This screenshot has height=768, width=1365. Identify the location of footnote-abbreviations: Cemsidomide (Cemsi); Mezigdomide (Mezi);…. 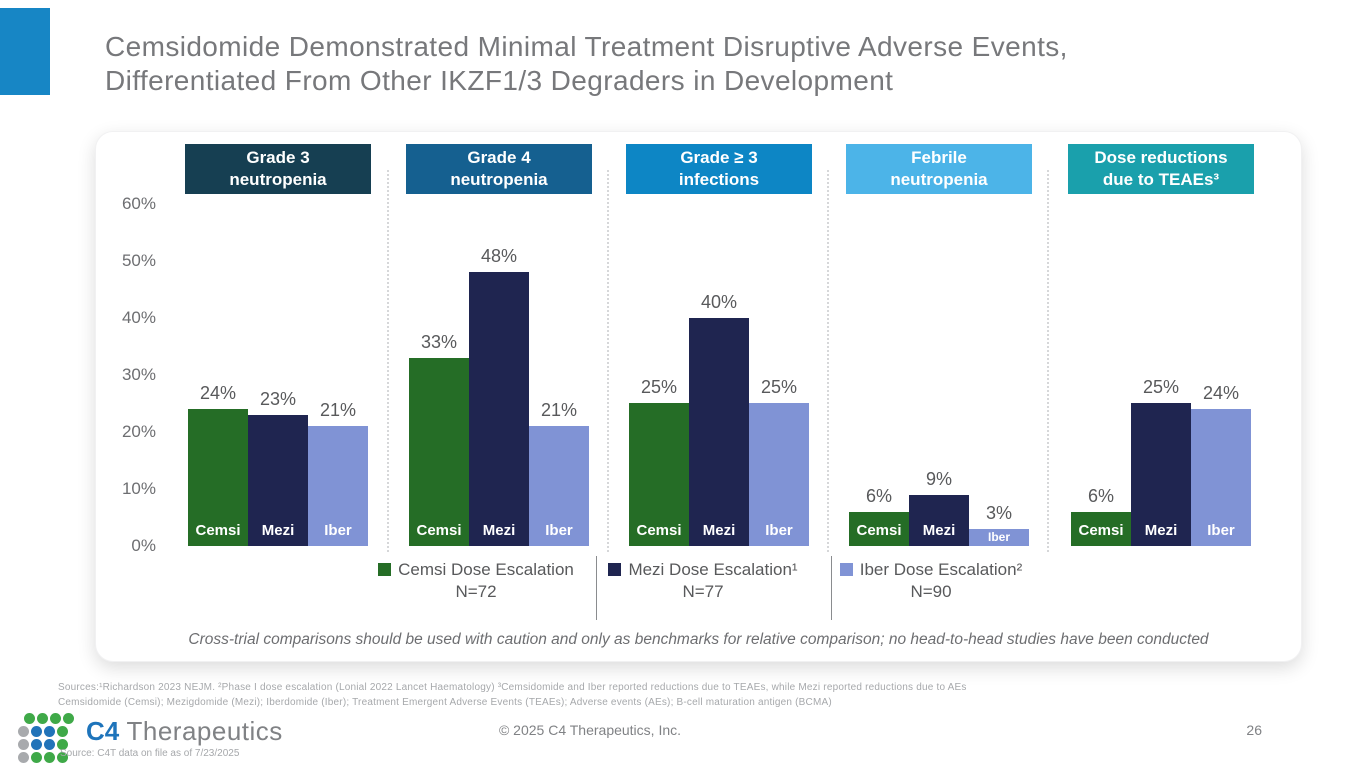
(445, 702).